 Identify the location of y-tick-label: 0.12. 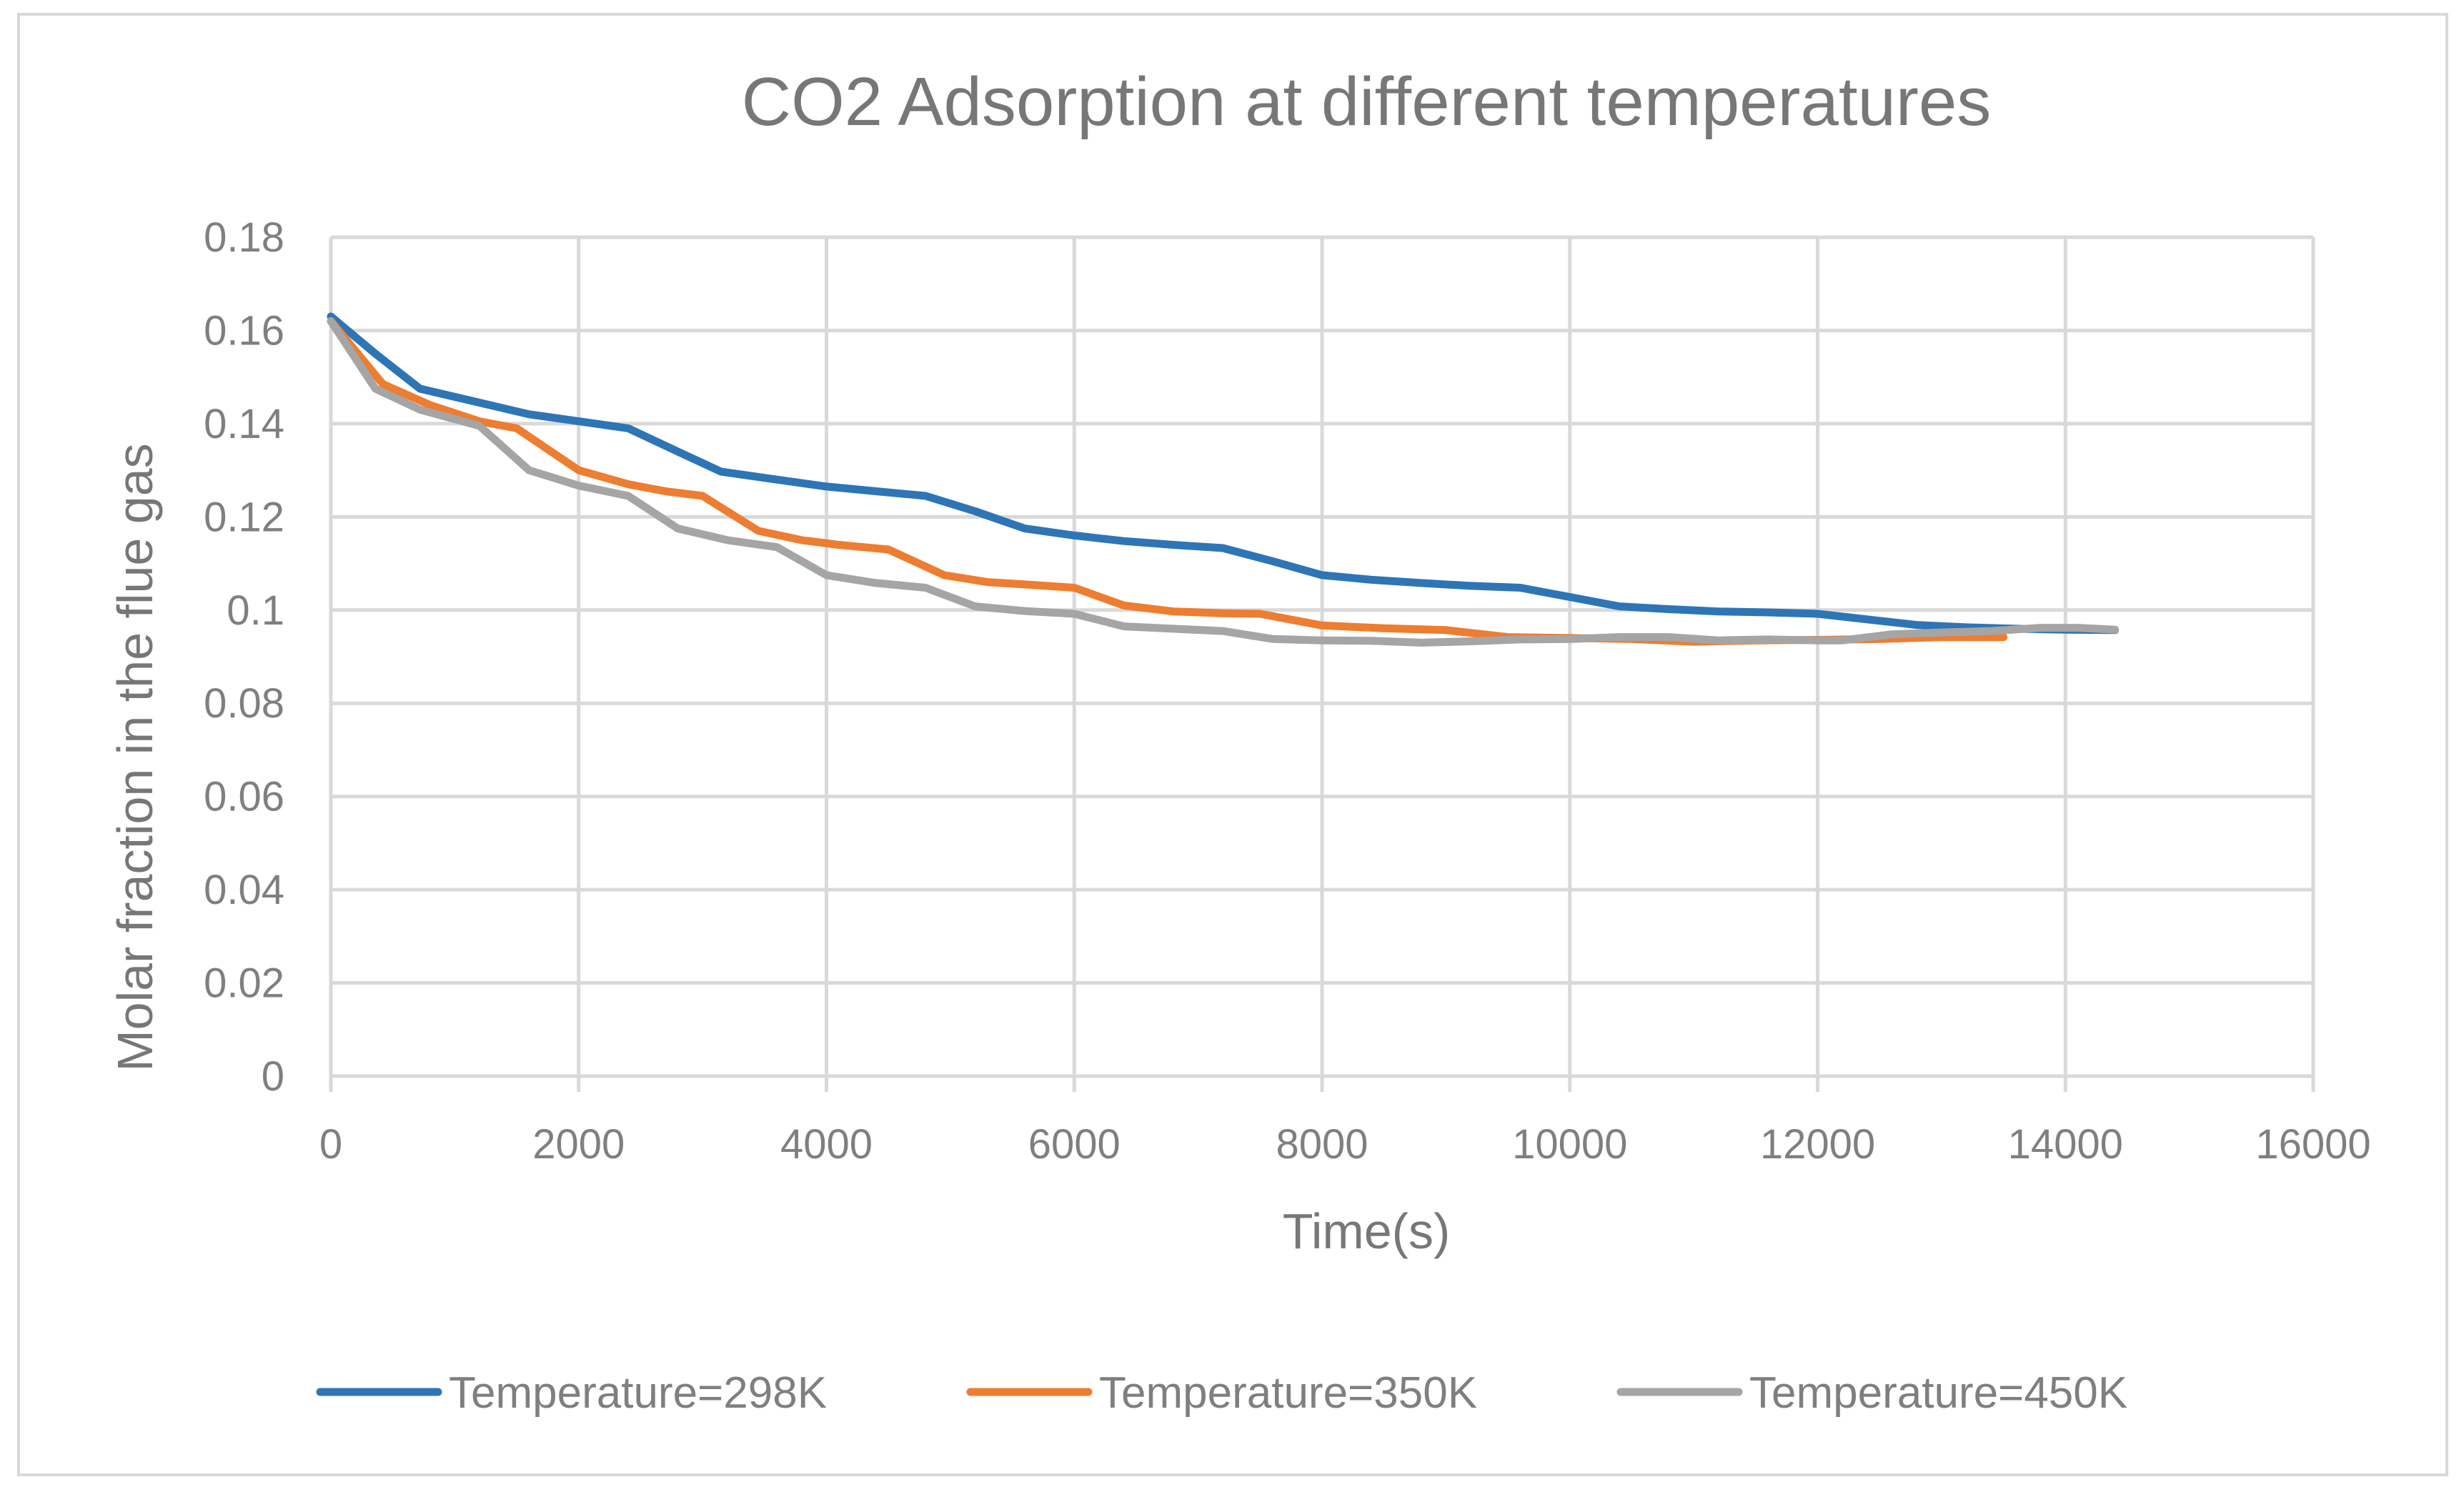
(244, 517).